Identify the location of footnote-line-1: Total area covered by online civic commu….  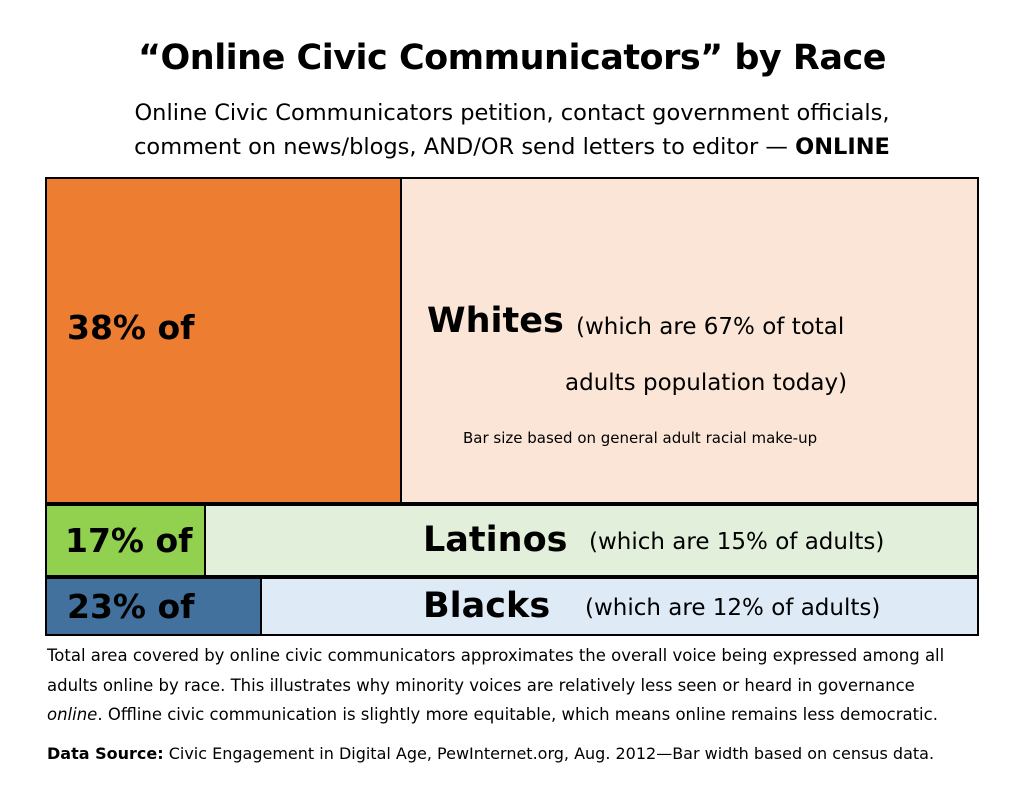
(496, 655).